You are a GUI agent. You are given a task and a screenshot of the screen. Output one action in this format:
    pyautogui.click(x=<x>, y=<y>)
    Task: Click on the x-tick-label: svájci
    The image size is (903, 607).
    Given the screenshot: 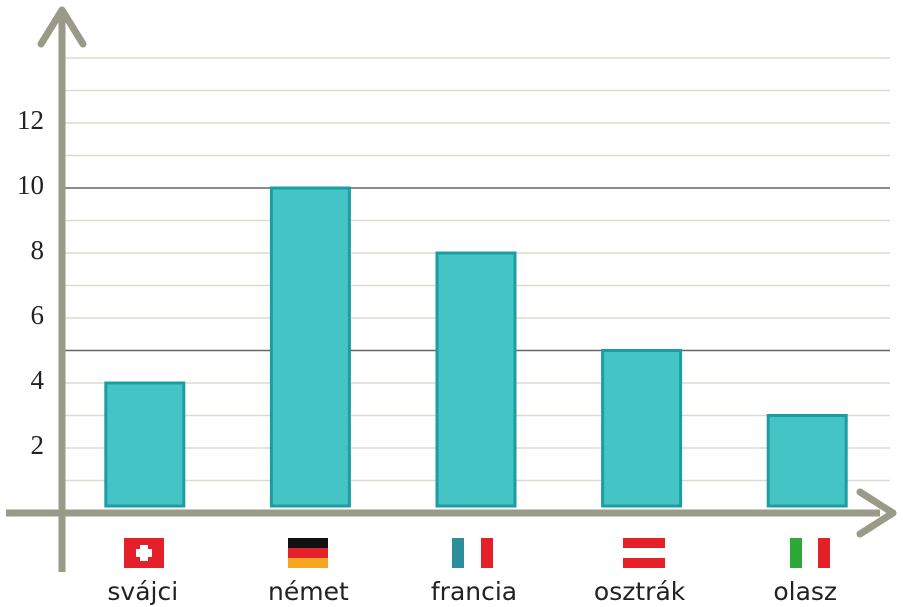 What is the action you would take?
    pyautogui.click(x=142, y=591)
    